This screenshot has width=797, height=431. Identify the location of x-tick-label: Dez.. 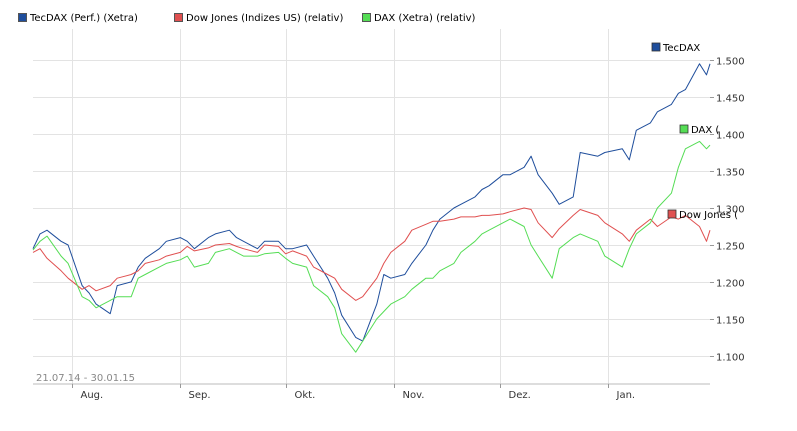
(520, 395).